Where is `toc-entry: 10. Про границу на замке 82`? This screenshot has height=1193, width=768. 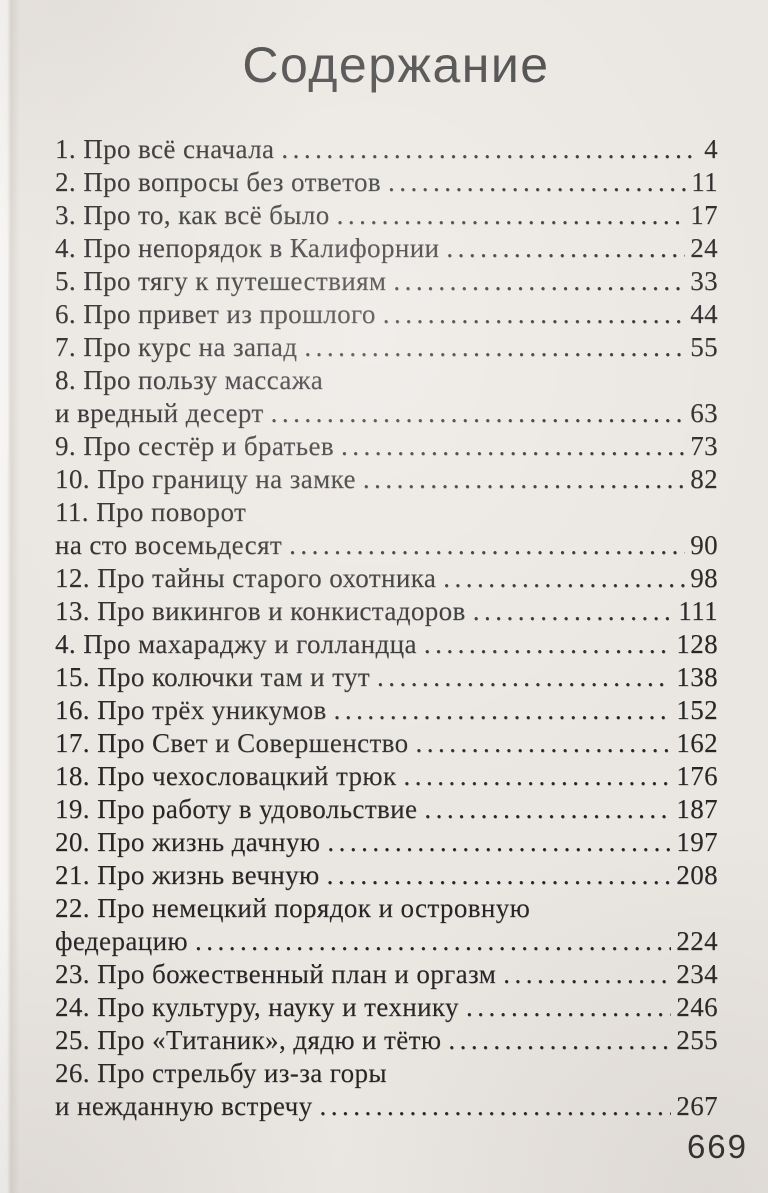
toc-entry: 10. Про границу на замке 82 is located at coordinates (386, 479).